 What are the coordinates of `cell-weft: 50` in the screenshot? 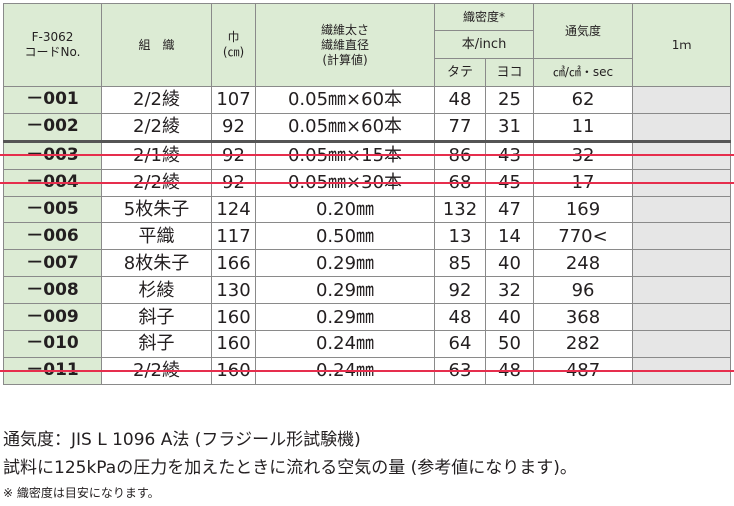 It's located at (509, 344).